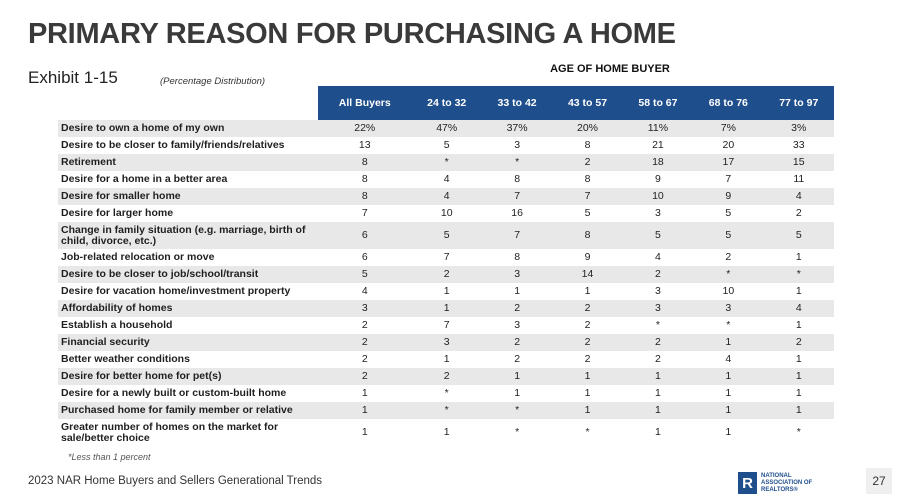  Describe the element at coordinates (446, 376) in the screenshot. I see `table-row: Desire for better home for pet(s) 2 2 1 1 1 1 1` at that location.